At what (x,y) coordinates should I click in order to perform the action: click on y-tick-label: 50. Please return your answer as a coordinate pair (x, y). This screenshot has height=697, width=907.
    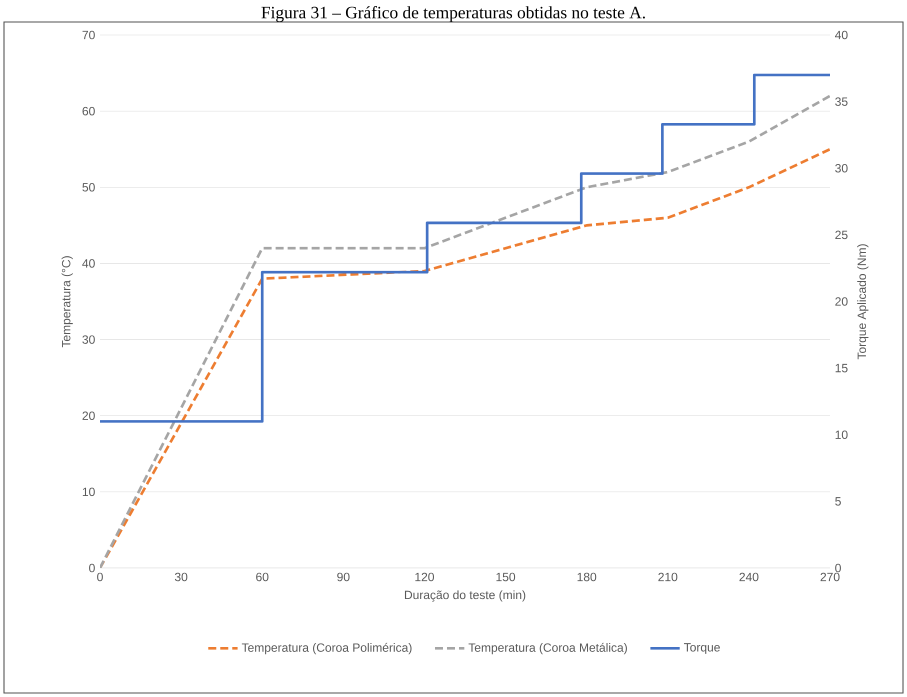
    Looking at the image, I should click on (88, 187).